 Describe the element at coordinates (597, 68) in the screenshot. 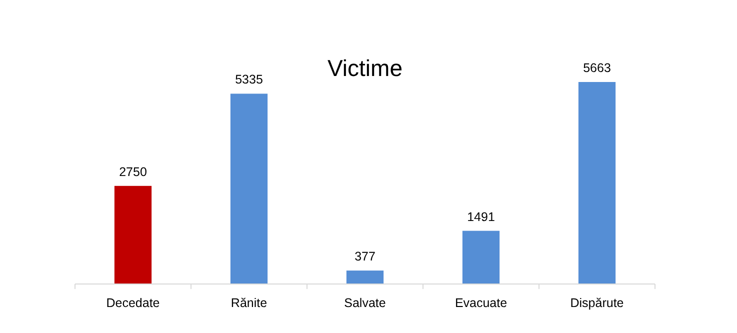

I see `data-label: 5663` at that location.